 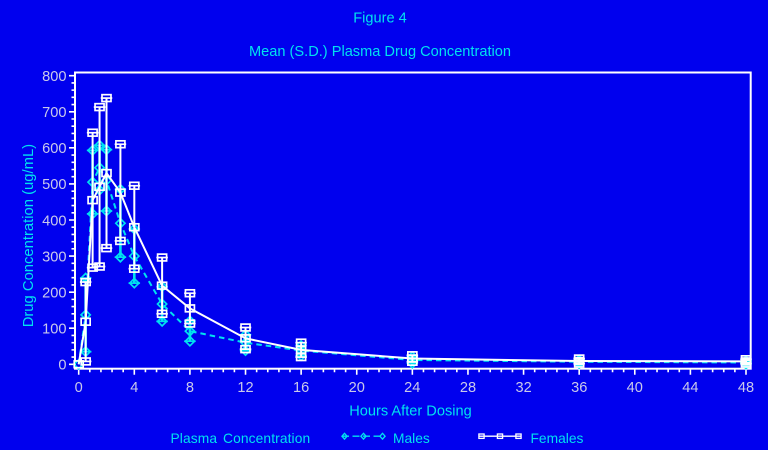 I want to click on svg-text: 20, so click(x=357, y=388).